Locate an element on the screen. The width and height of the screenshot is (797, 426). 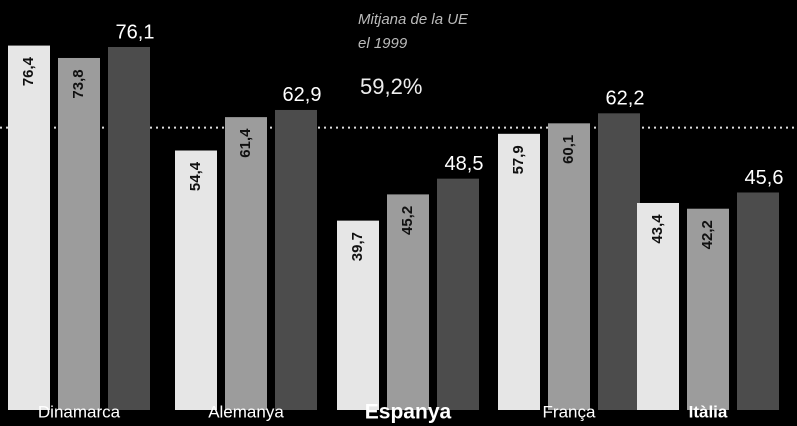
value-label: 73,8 is located at coordinates (78, 83).